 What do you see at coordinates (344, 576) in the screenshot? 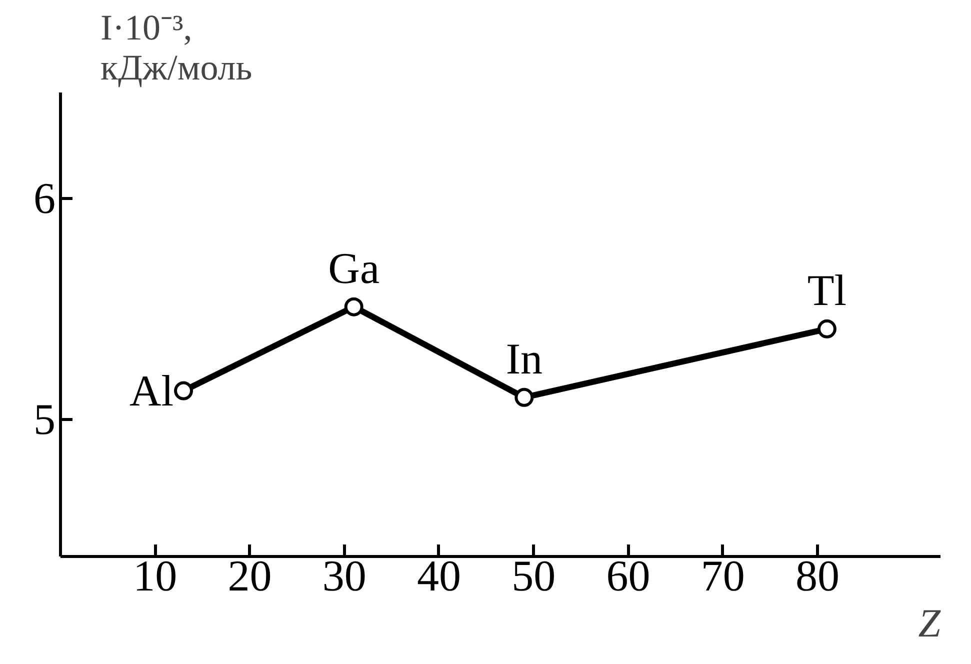
I see `x-tick-label: 30` at bounding box center [344, 576].